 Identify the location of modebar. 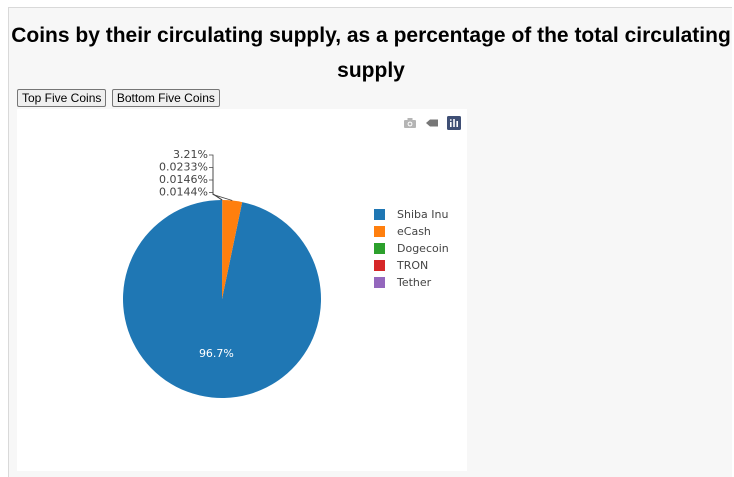
(432, 123).